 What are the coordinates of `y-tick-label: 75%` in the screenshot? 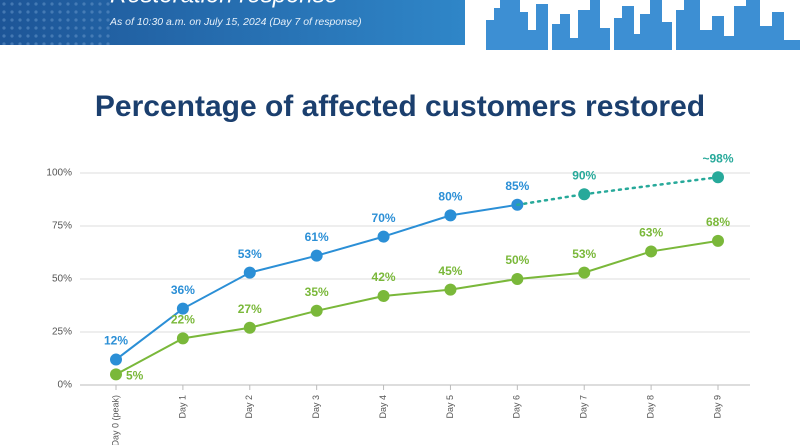 It's located at (62, 226).